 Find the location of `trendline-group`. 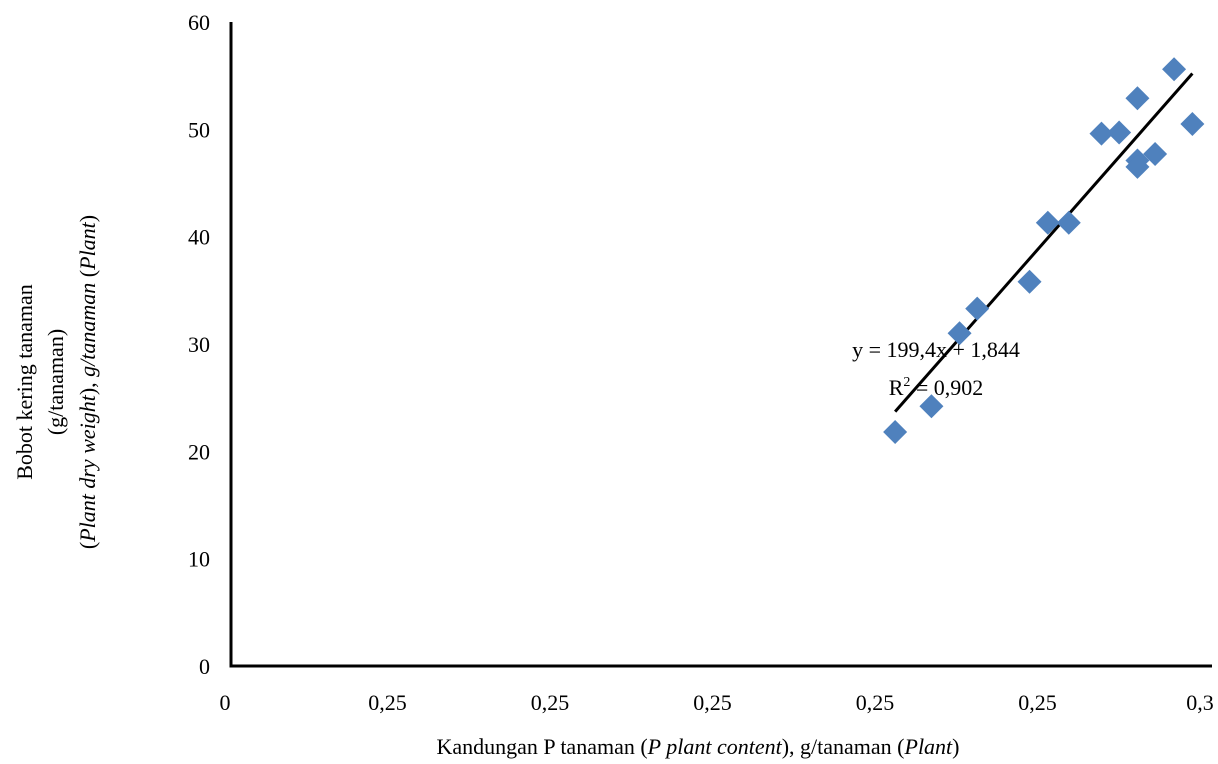

trendline-group is located at coordinates (1044, 242).